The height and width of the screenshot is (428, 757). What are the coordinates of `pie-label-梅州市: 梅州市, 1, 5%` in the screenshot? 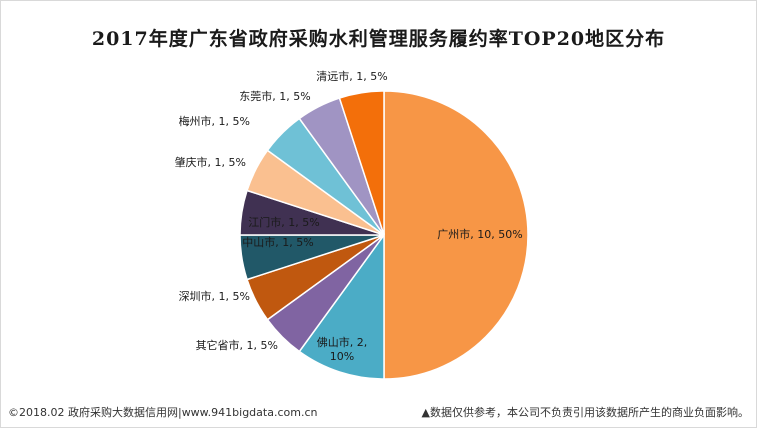 It's located at (214, 121).